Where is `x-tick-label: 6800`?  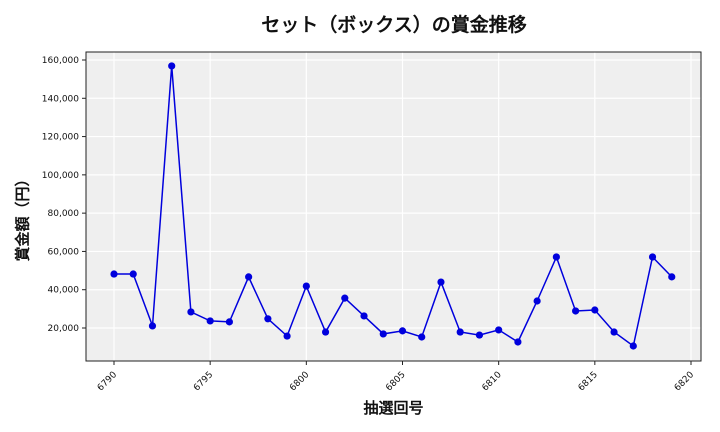 x-tick-label: 6800 is located at coordinates (299, 381).